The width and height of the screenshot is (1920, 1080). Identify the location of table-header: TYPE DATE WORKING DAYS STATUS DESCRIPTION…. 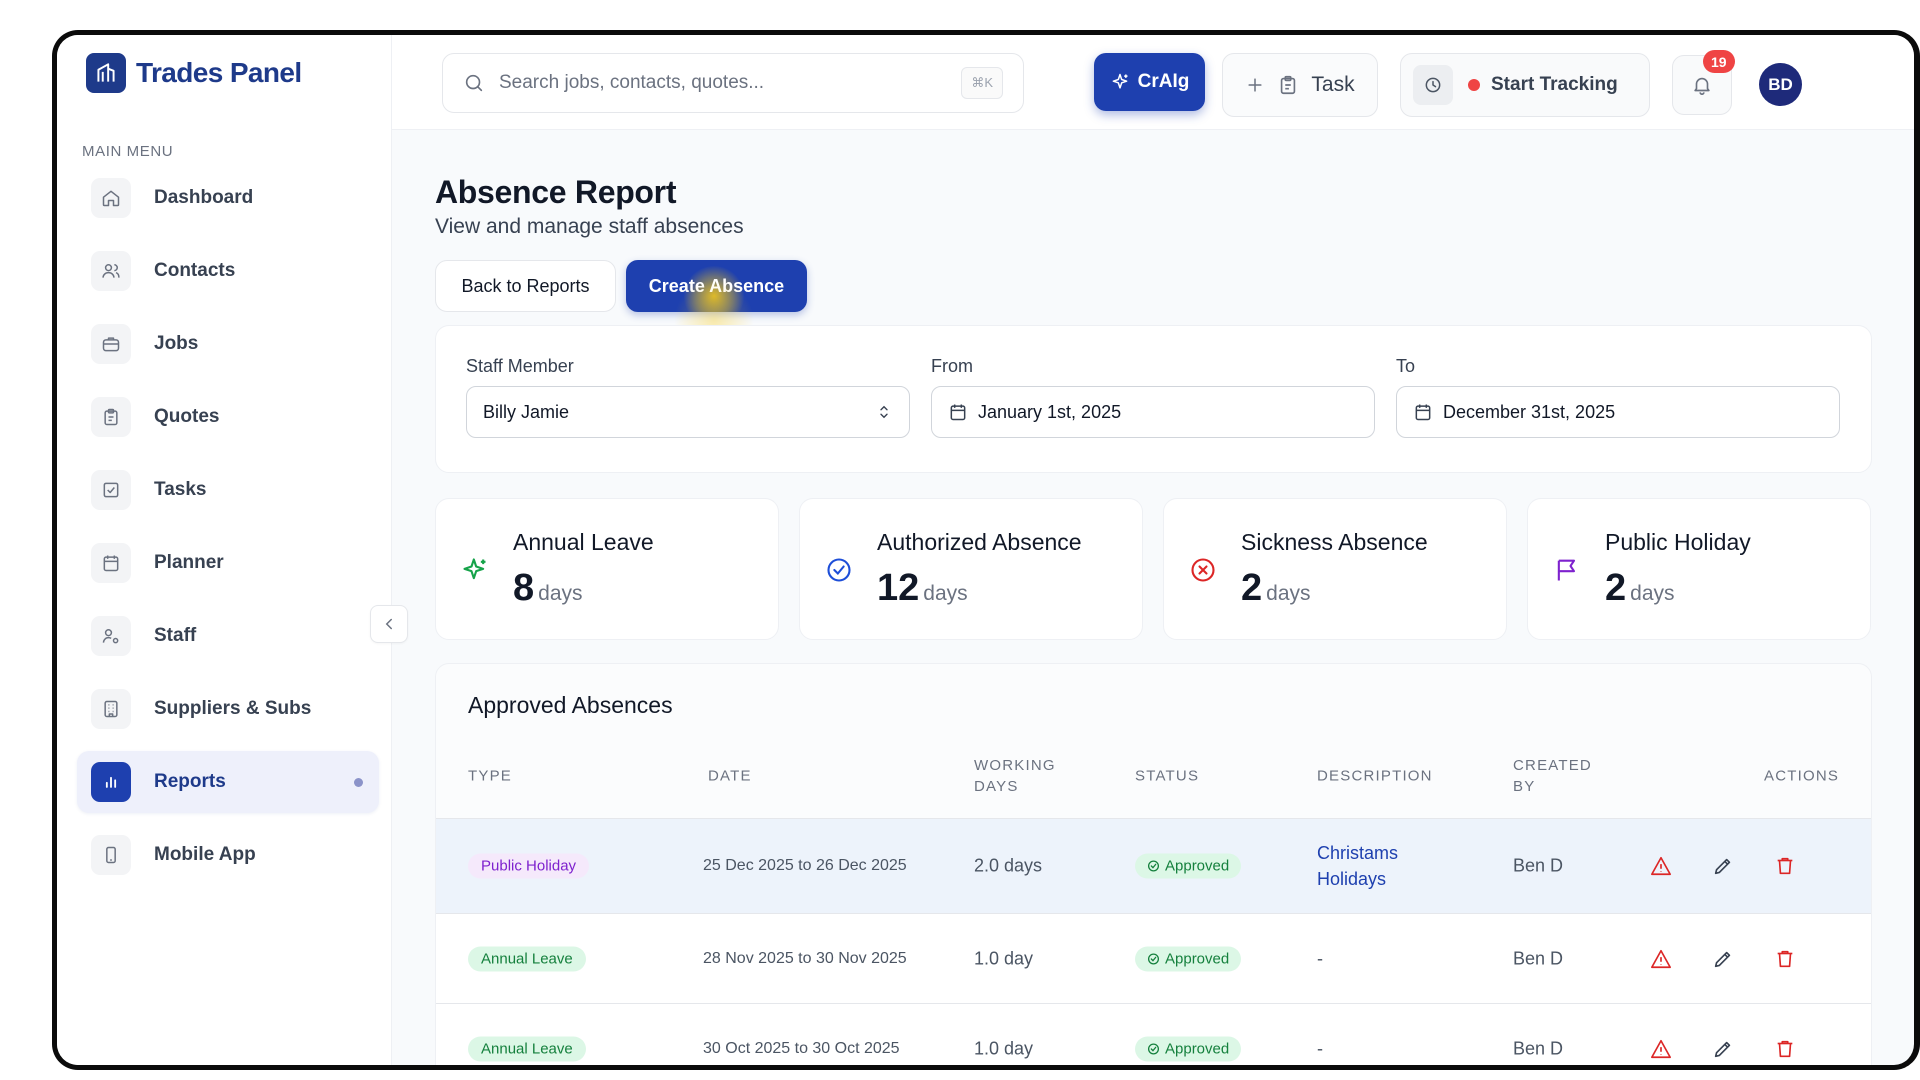
(1153, 776).